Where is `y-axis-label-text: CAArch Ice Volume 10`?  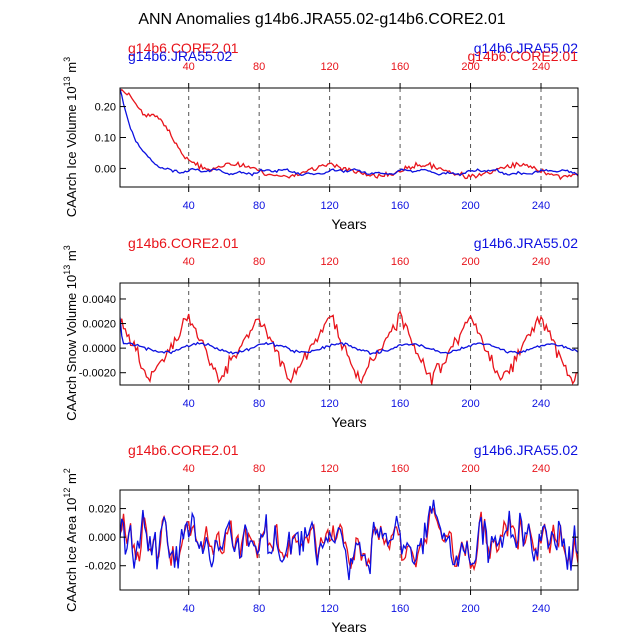 y-axis-label-text: CAArch Ice Volume 10 is located at coordinates (71, 151).